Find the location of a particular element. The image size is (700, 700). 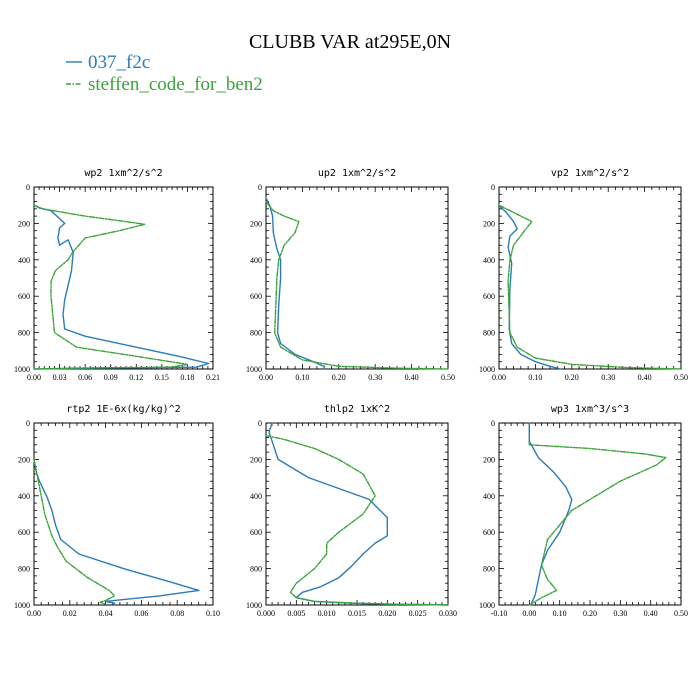

x-tick-label: 0.015 is located at coordinates (357, 613).